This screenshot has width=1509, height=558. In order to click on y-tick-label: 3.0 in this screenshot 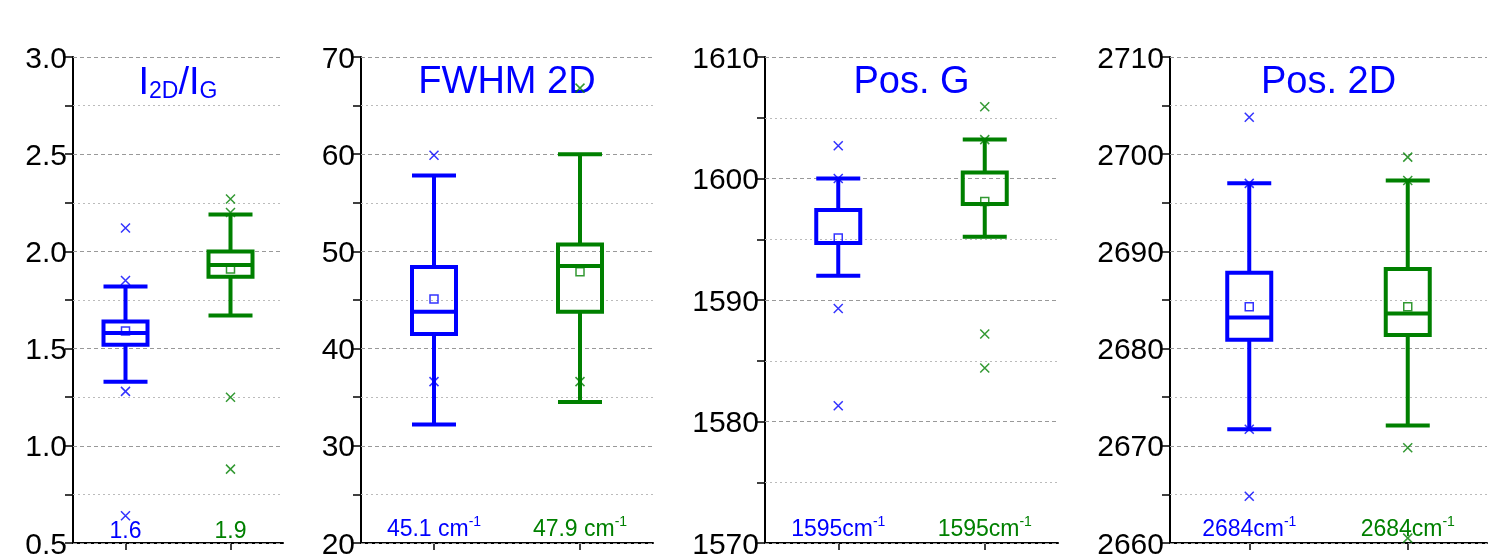, I will do `click(46, 57)`.